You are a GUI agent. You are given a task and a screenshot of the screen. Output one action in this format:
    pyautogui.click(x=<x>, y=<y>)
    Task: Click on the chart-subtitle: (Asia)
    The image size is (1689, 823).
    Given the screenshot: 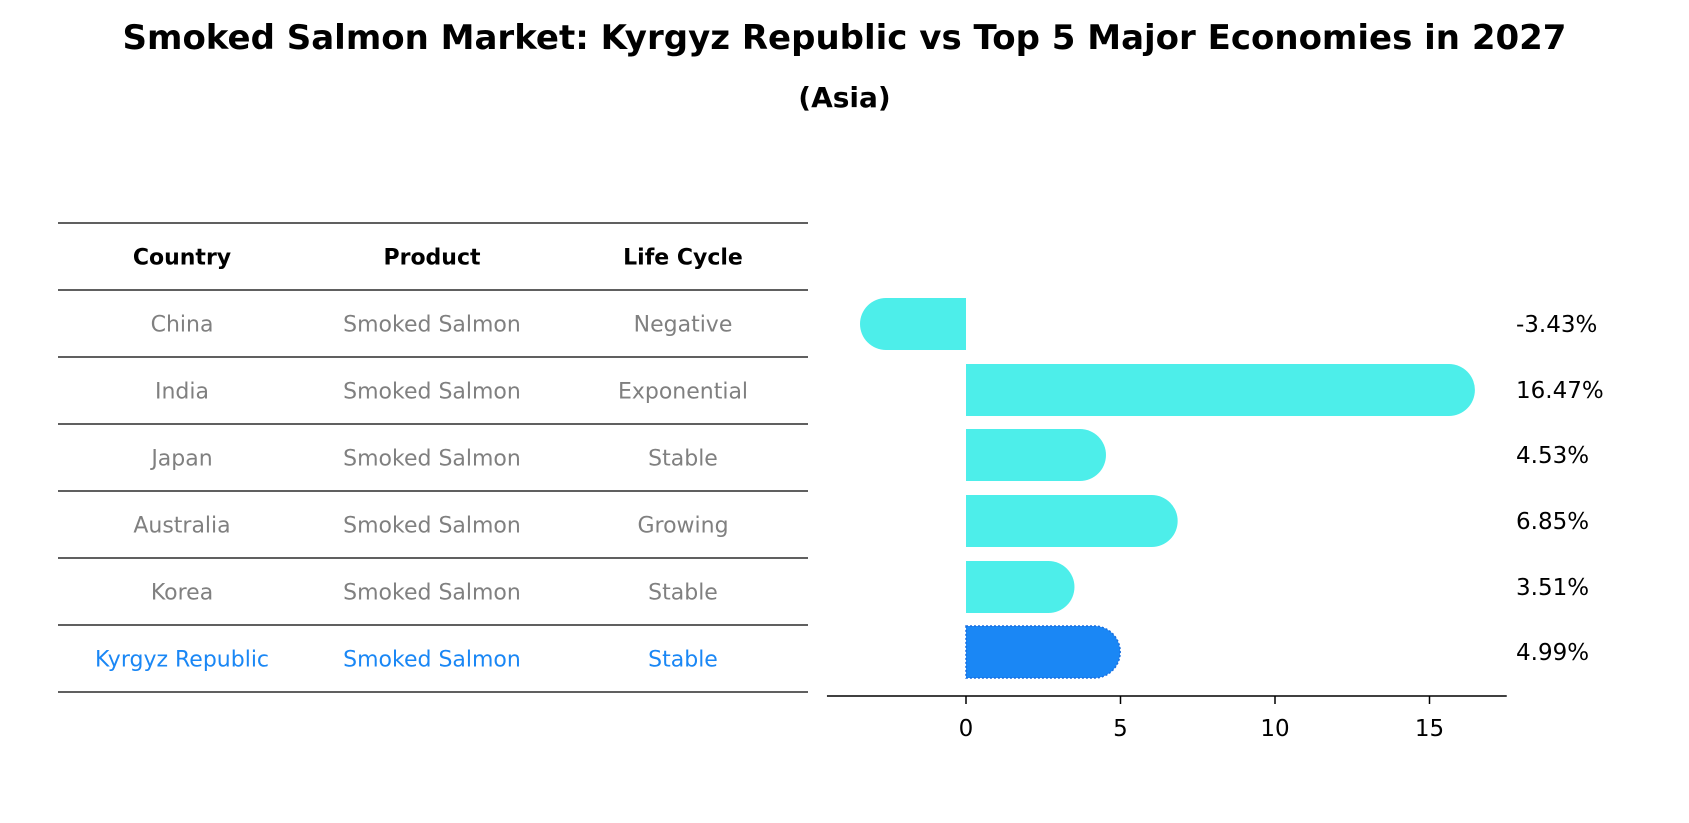 What is the action you would take?
    pyautogui.click(x=844, y=97)
    